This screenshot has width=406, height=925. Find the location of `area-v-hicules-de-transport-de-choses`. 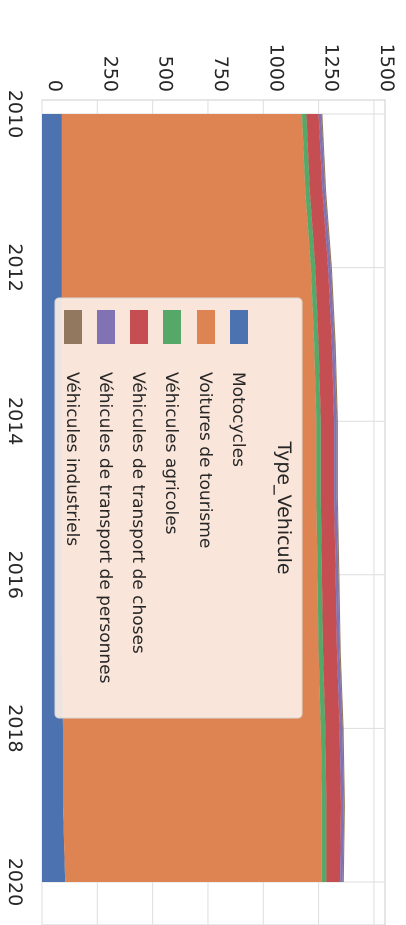

area-v-hicules-de-transport-de-choses is located at coordinates (323, 498).